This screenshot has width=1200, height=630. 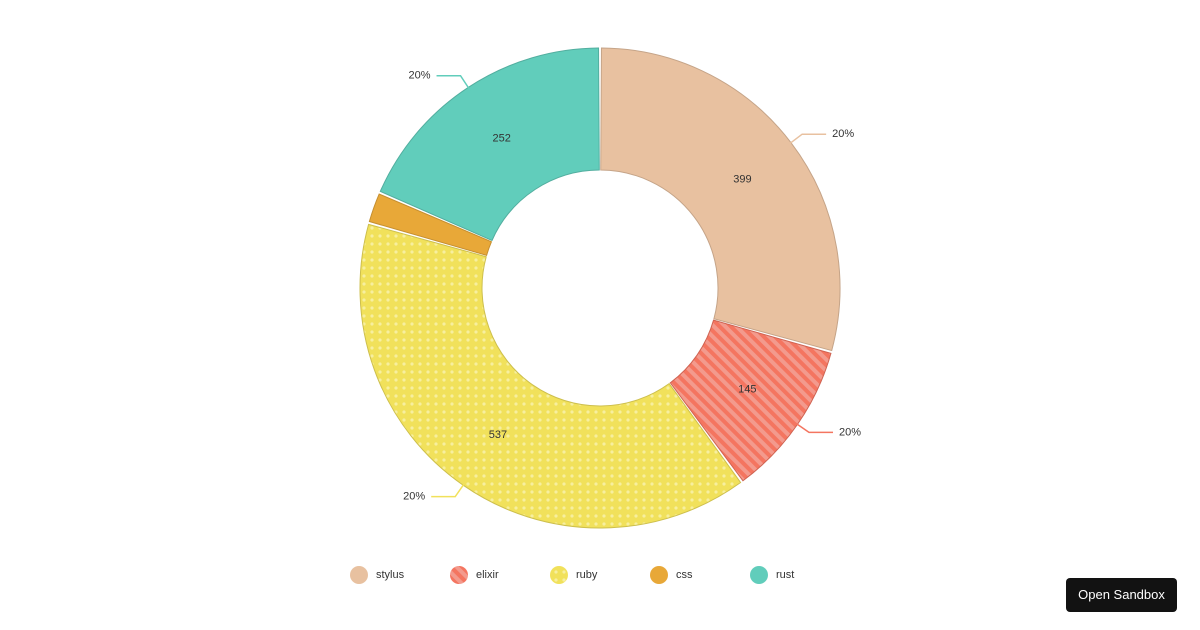 I want to click on legend-swatch-rust, so click(x=759, y=575).